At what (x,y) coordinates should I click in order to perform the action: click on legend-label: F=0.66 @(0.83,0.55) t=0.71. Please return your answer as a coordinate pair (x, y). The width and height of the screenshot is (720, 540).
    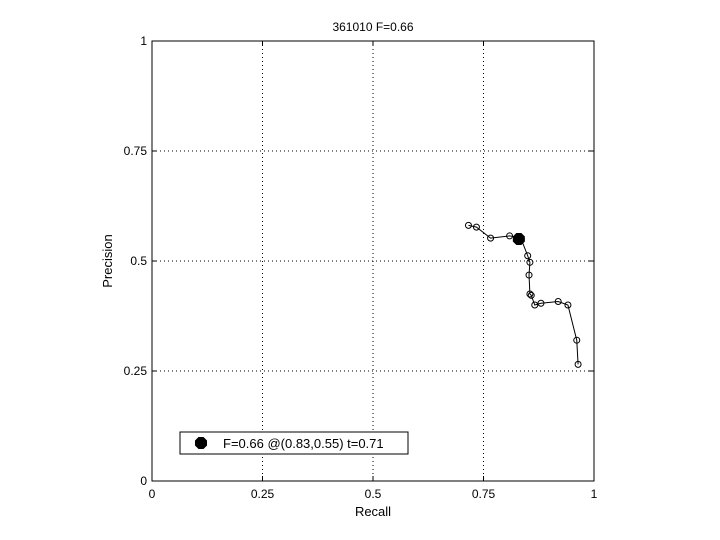
    Looking at the image, I should click on (303, 443).